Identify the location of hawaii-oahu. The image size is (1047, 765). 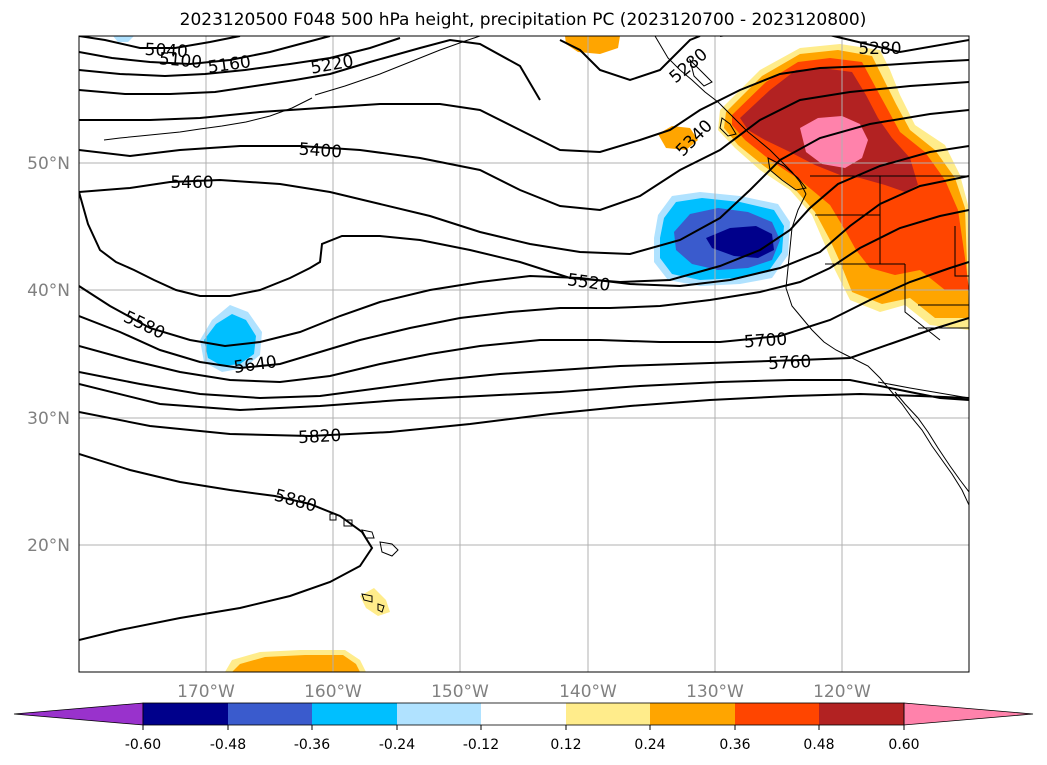
(348, 523).